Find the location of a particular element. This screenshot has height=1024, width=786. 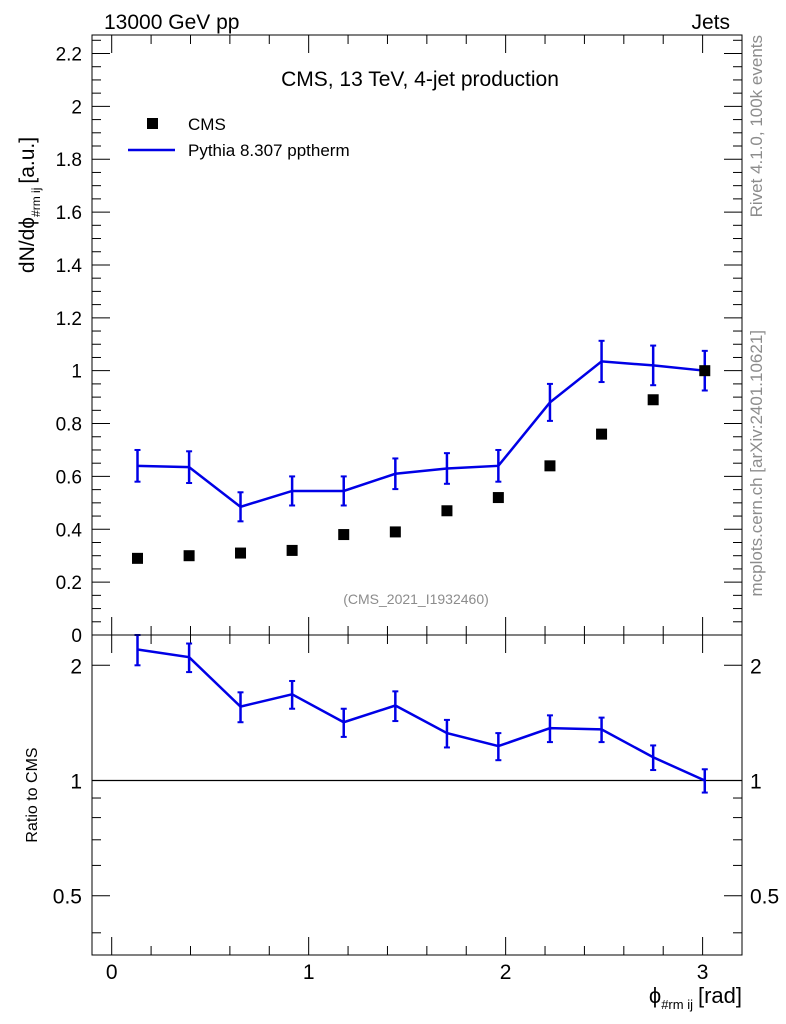

x-tick-labels: 0 1 2 3 is located at coordinates (407, 972).